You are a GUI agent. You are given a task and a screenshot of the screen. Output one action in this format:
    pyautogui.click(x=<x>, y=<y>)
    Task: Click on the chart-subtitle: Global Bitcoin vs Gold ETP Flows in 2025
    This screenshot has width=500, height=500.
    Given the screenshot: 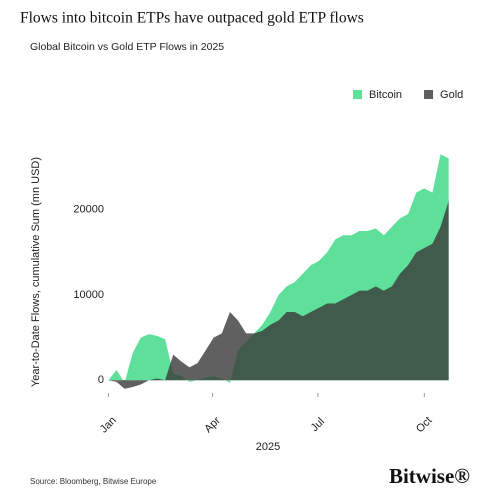 What is the action you would take?
    pyautogui.click(x=127, y=47)
    